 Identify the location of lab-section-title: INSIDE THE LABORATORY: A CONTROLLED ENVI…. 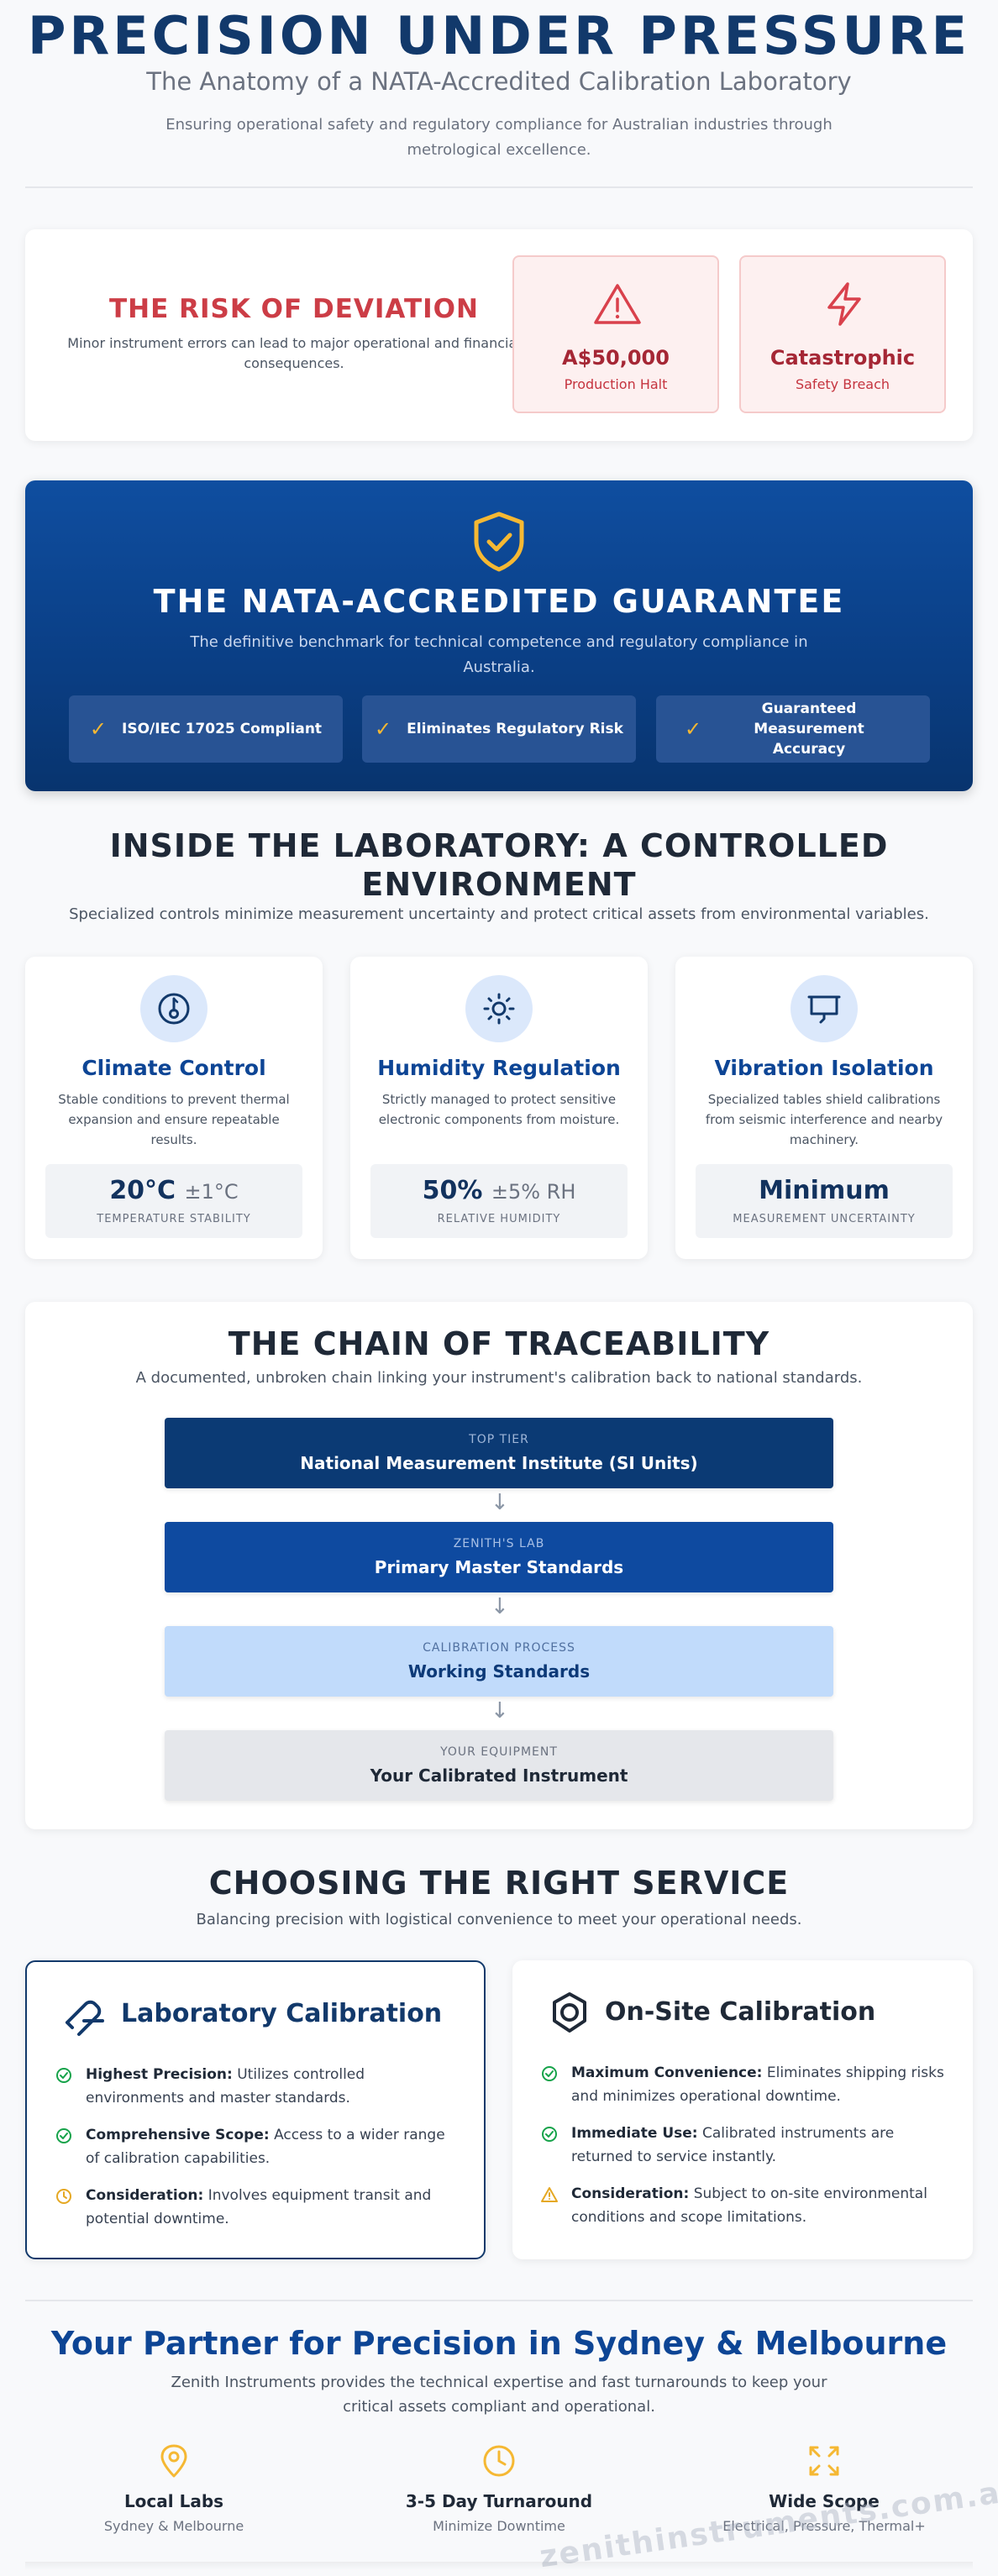
(499, 865).